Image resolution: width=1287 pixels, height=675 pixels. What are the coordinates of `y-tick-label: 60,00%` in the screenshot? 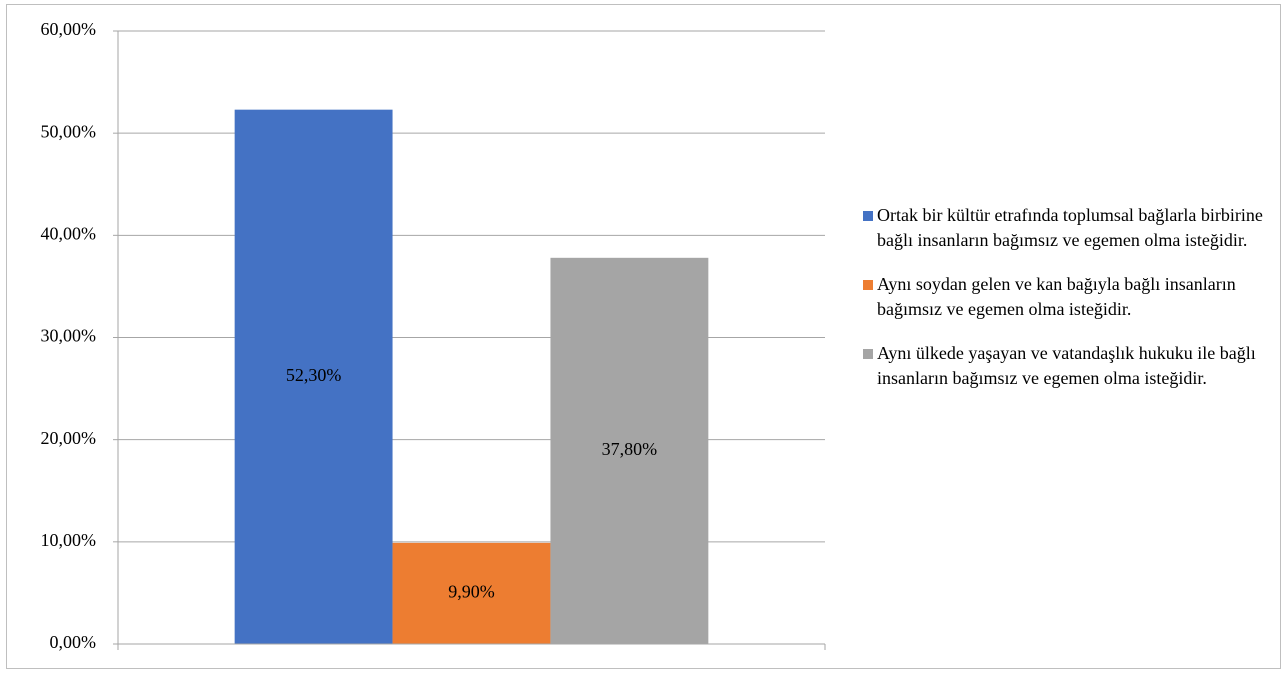 It's located at (69, 29).